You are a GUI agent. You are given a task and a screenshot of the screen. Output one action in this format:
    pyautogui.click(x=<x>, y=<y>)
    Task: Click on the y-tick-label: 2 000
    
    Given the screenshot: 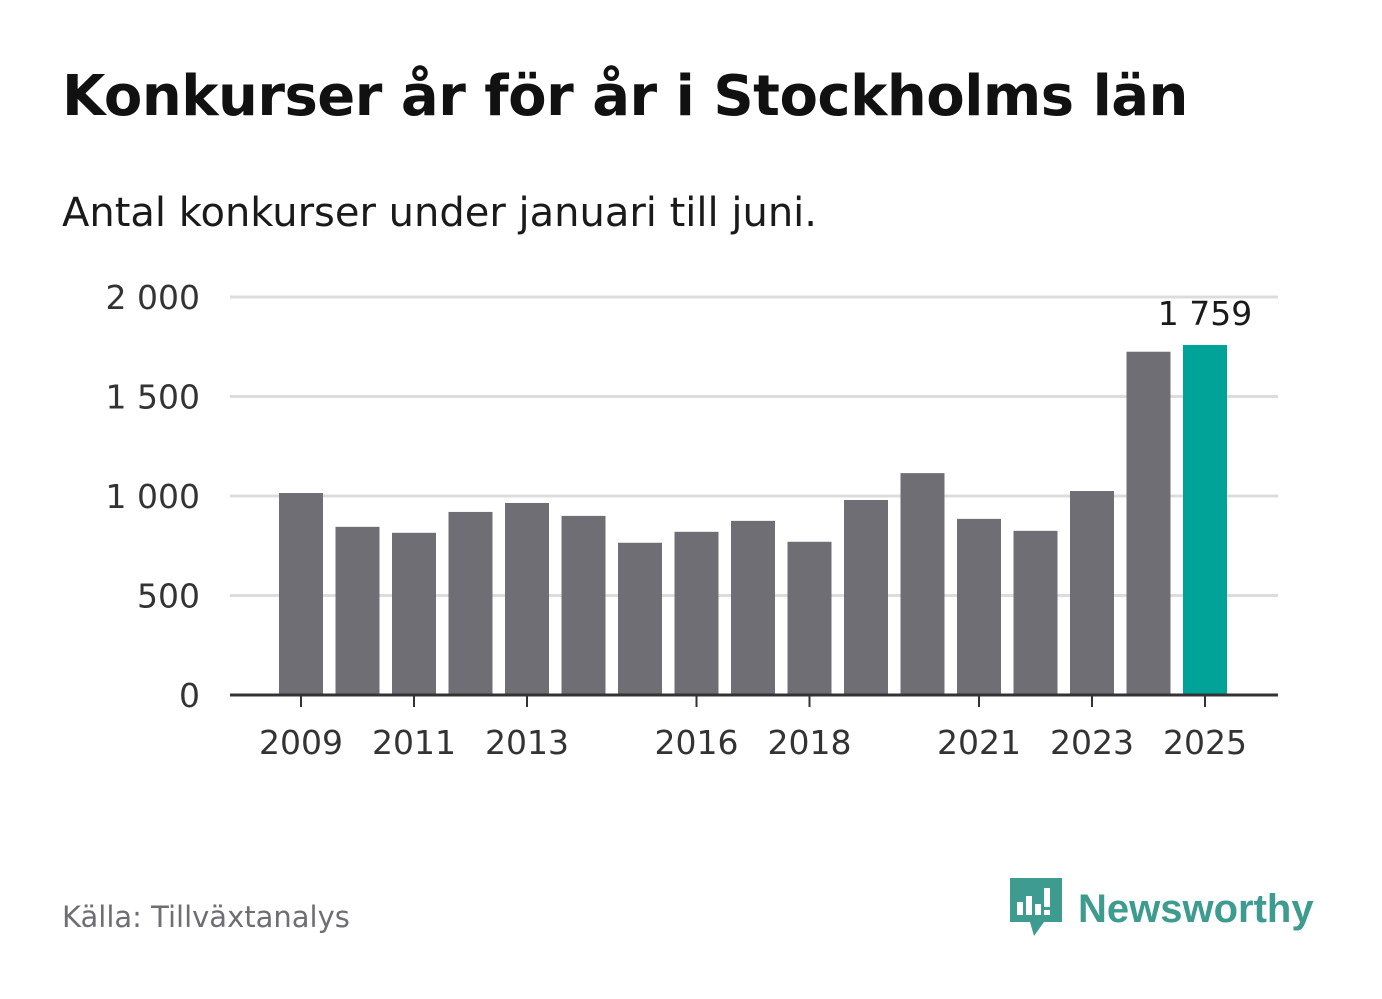 What is the action you would take?
    pyautogui.click(x=153, y=297)
    